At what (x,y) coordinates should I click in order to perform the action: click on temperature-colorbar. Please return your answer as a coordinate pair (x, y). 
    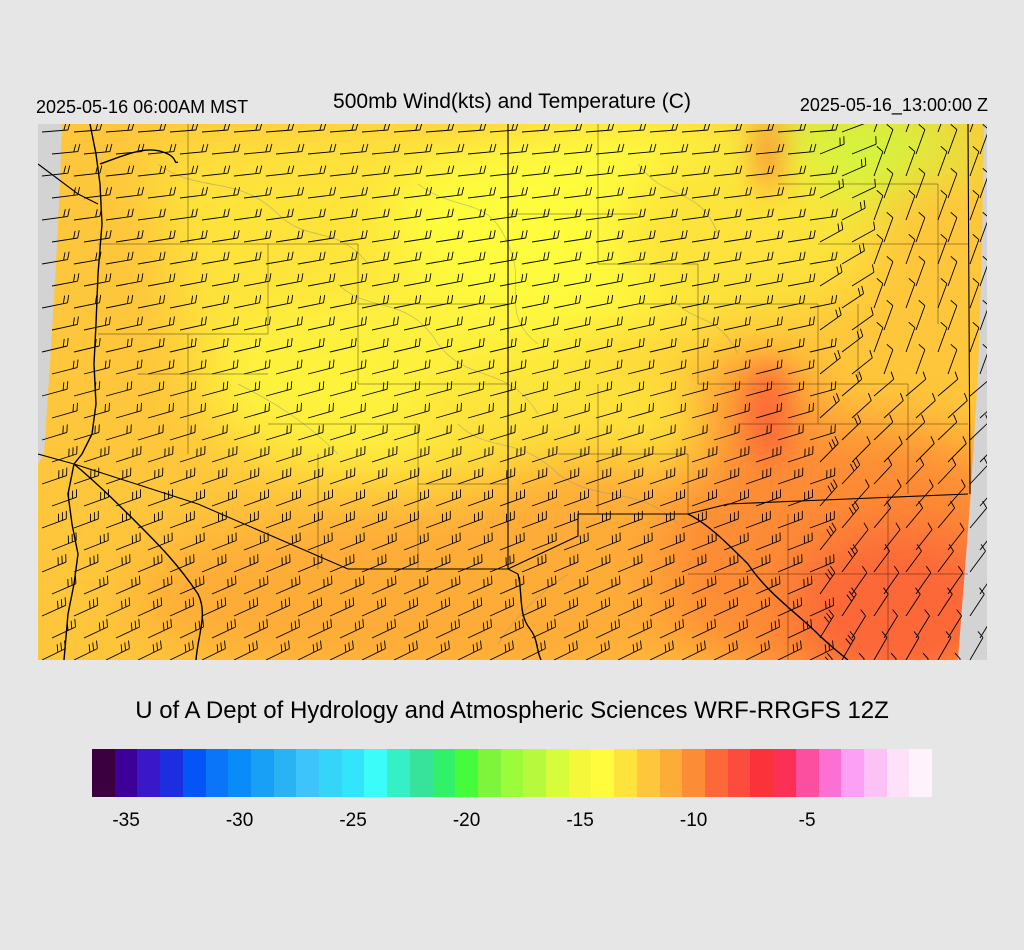
    Looking at the image, I should click on (512, 773).